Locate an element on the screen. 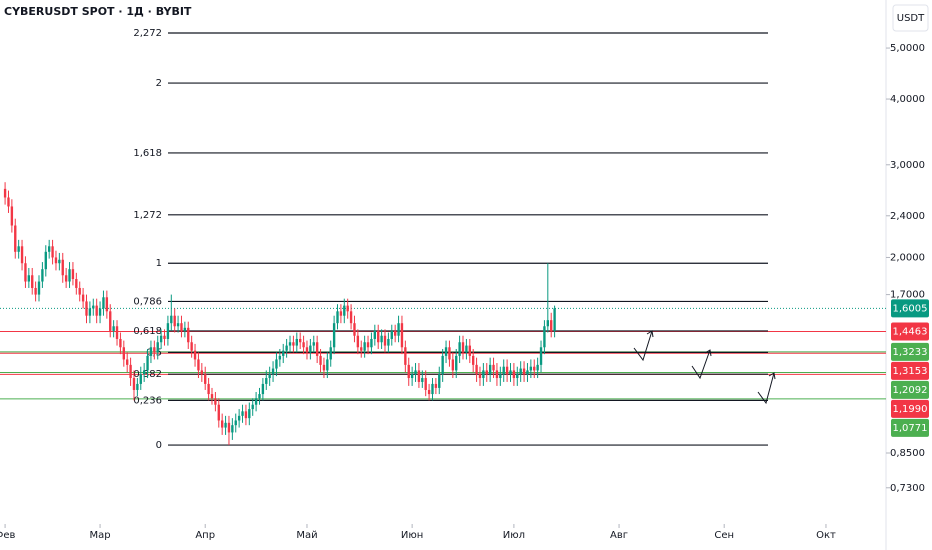 Image resolution: width=932 pixels, height=550 pixels. fib-label: 2 is located at coordinates (159, 83).